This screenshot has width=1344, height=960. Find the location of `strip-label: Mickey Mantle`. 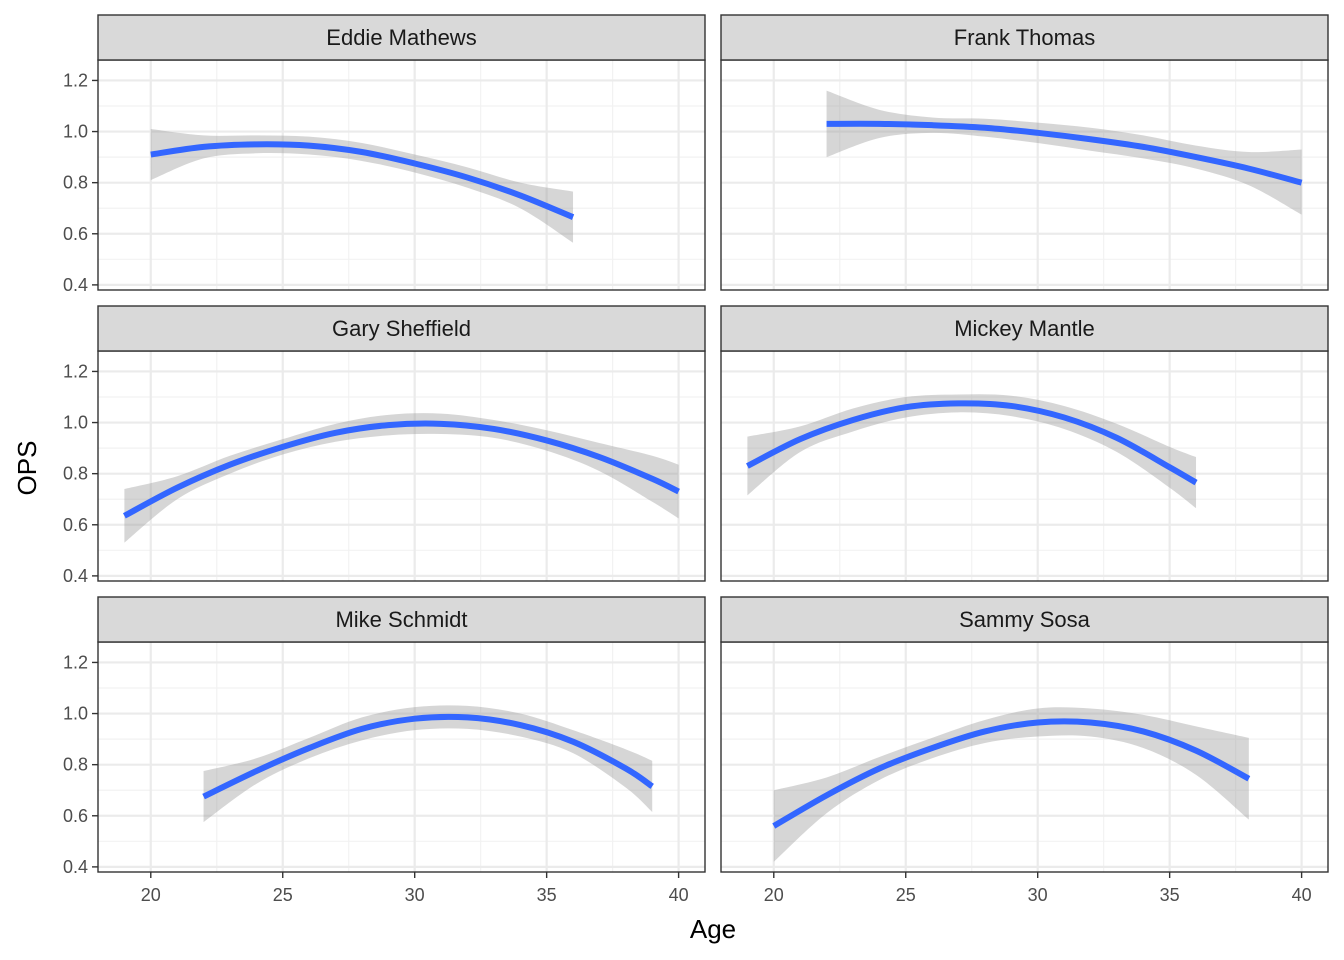

strip-label: Mickey Mantle is located at coordinates (1024, 328).